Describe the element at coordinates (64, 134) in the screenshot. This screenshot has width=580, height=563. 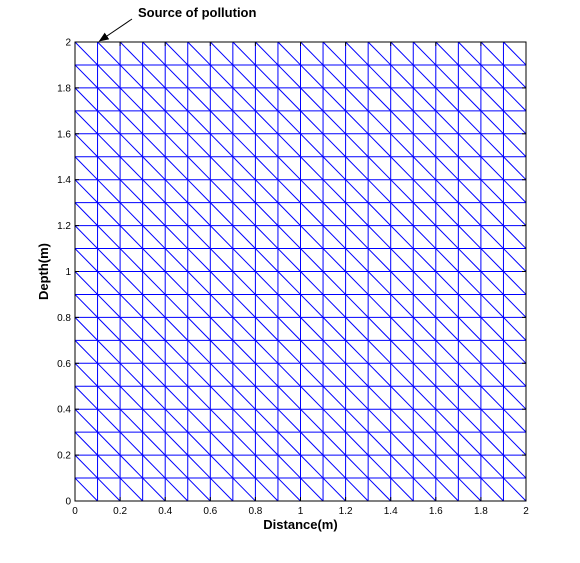
I see `y-tick-label: 1.6` at that location.